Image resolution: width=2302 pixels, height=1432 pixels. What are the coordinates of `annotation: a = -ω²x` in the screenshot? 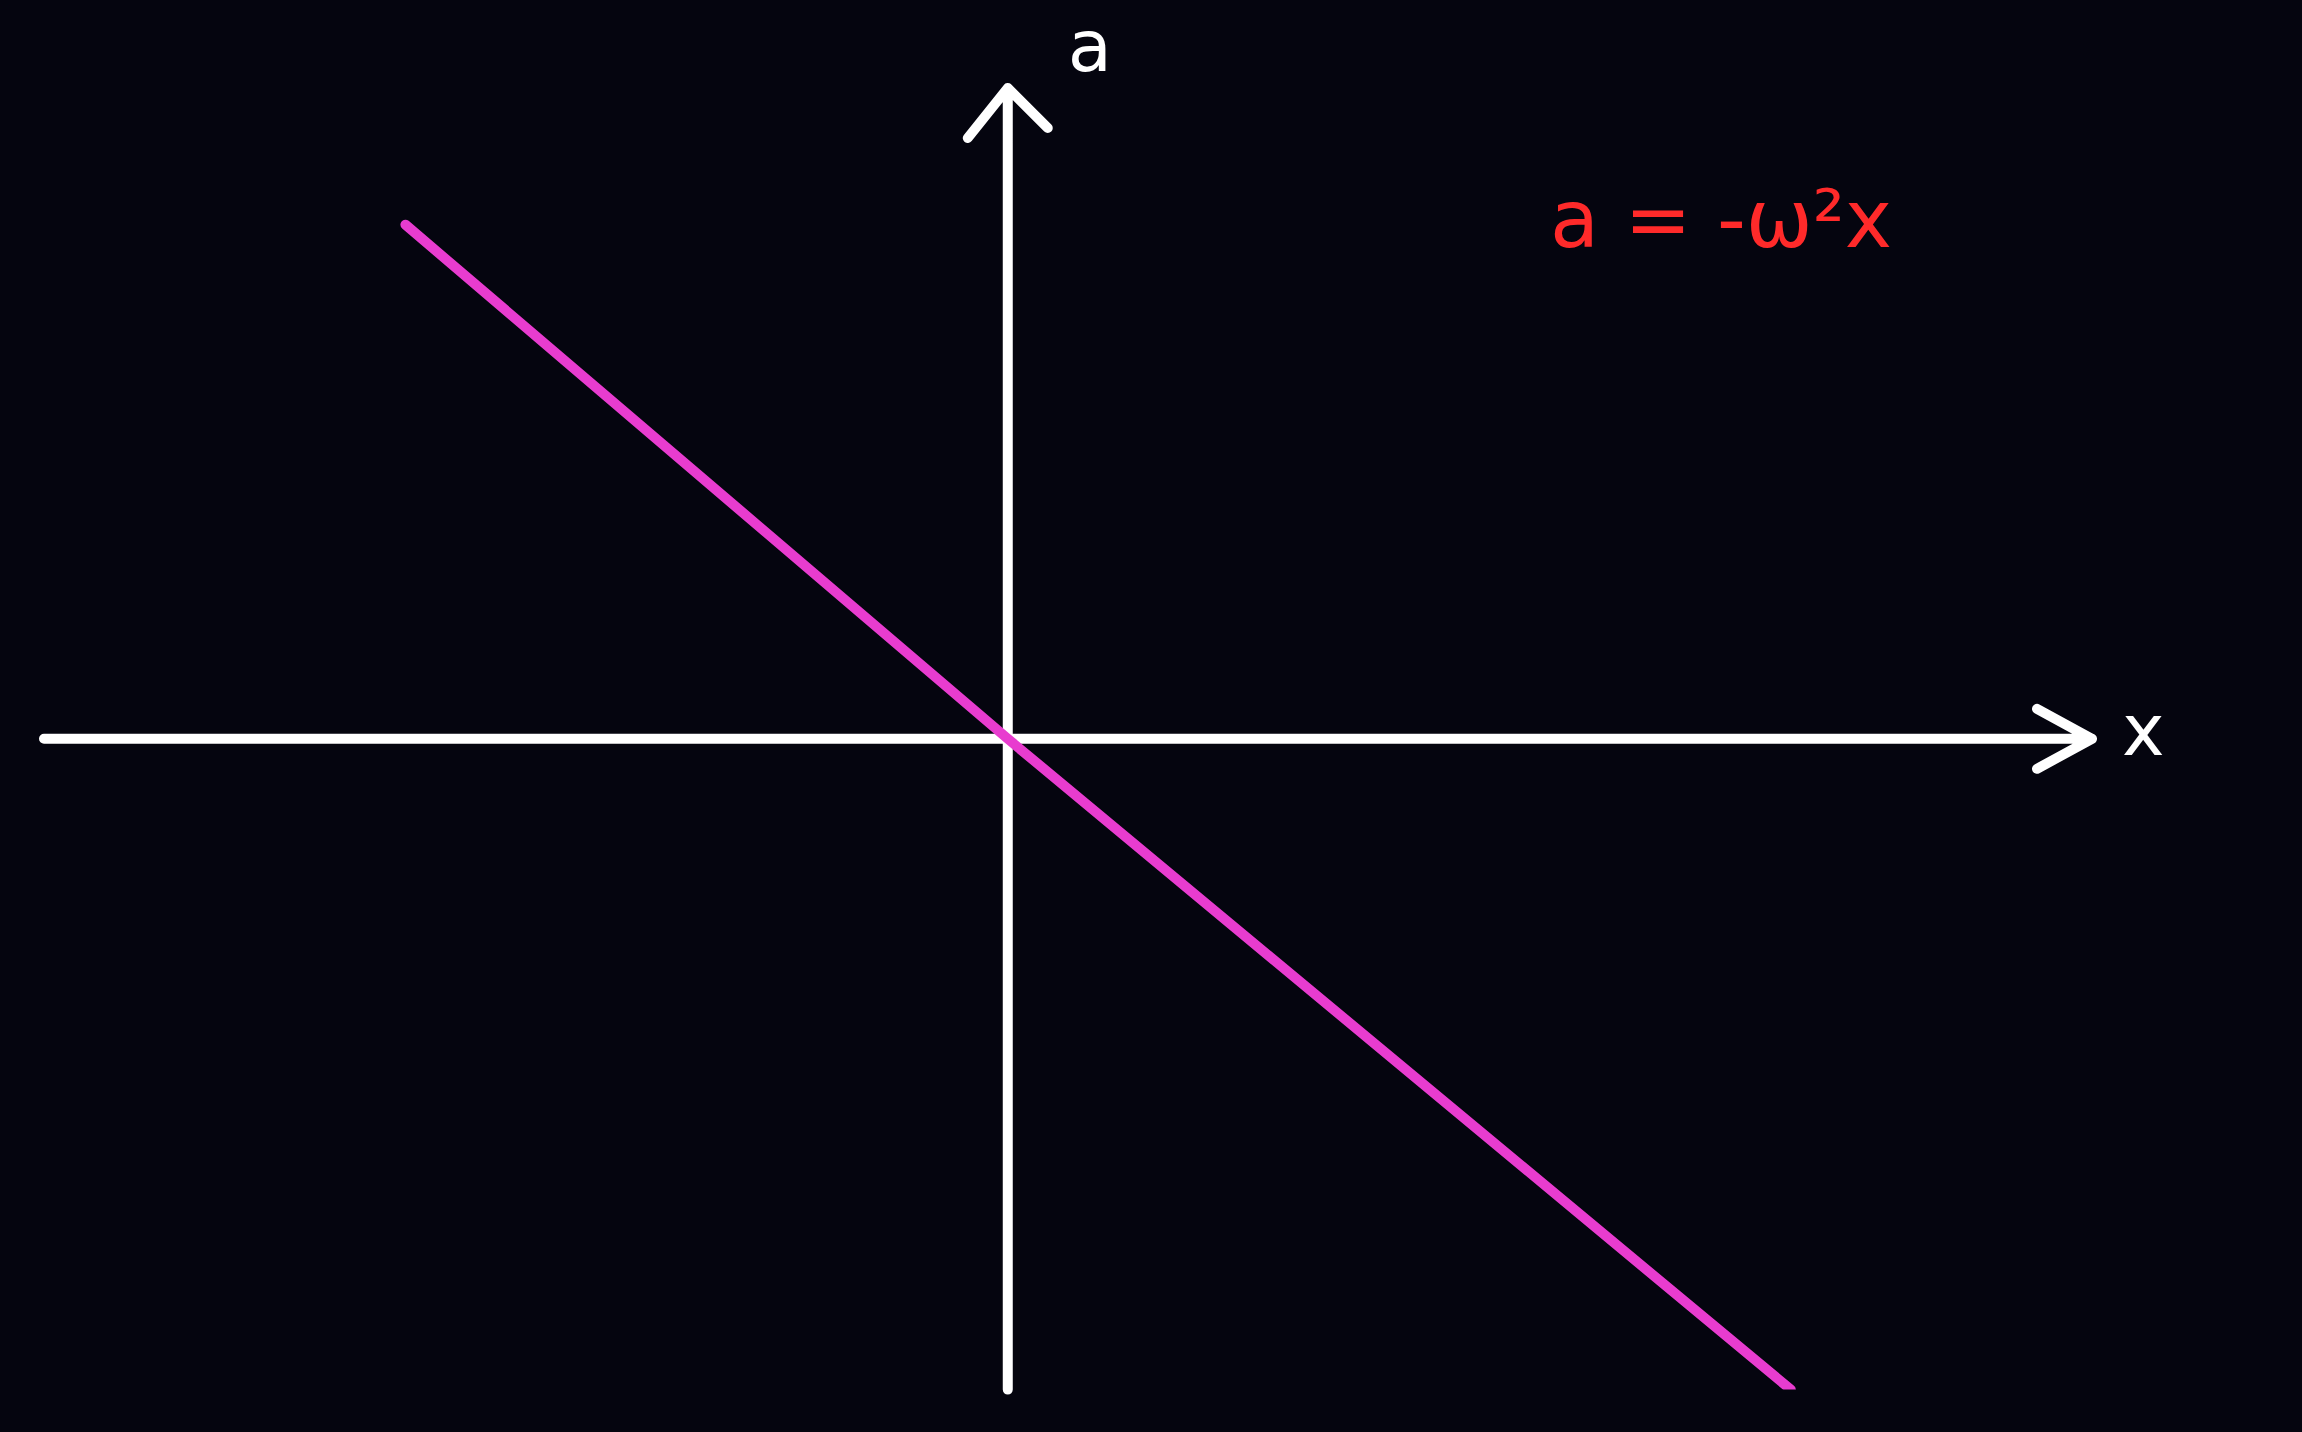 It's located at (1721, 219).